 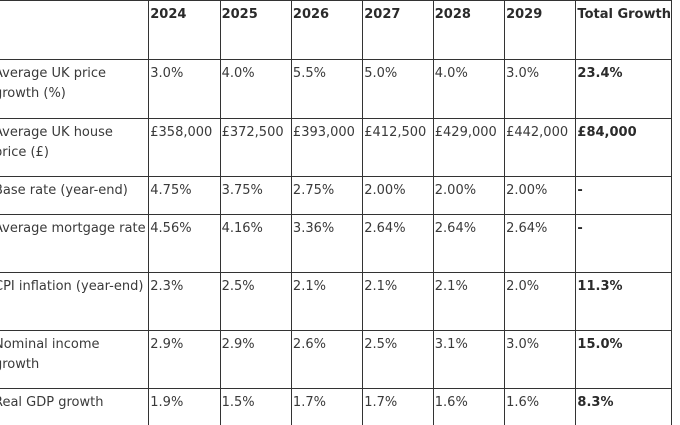 What do you see at coordinates (75, 147) in the screenshot?
I see `row-label: Average UK house price (£)` at bounding box center [75, 147].